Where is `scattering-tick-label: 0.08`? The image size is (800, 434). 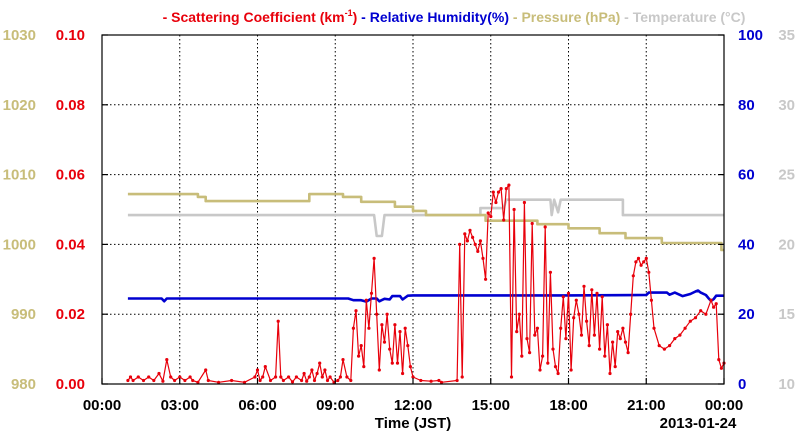
scattering-tick-label: 0.08 is located at coordinates (70, 105).